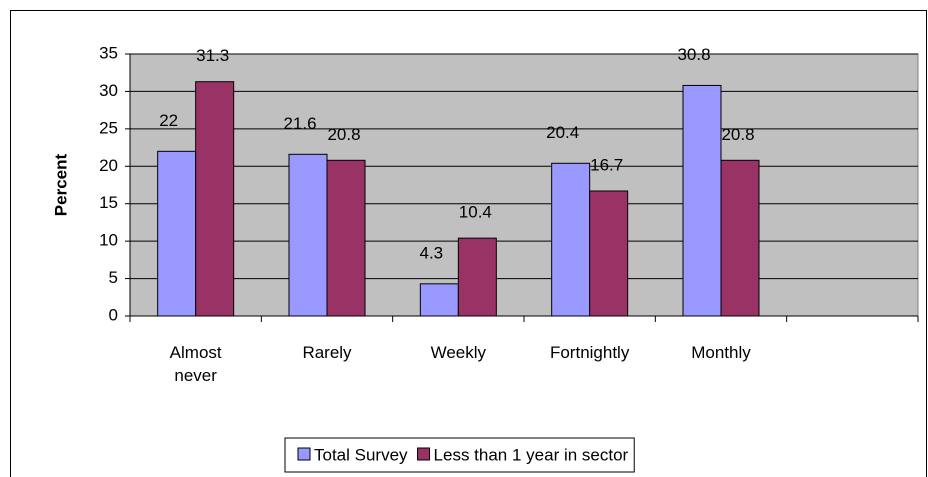 This screenshot has width=928, height=477. I want to click on y-tick-label: 25, so click(108, 127).